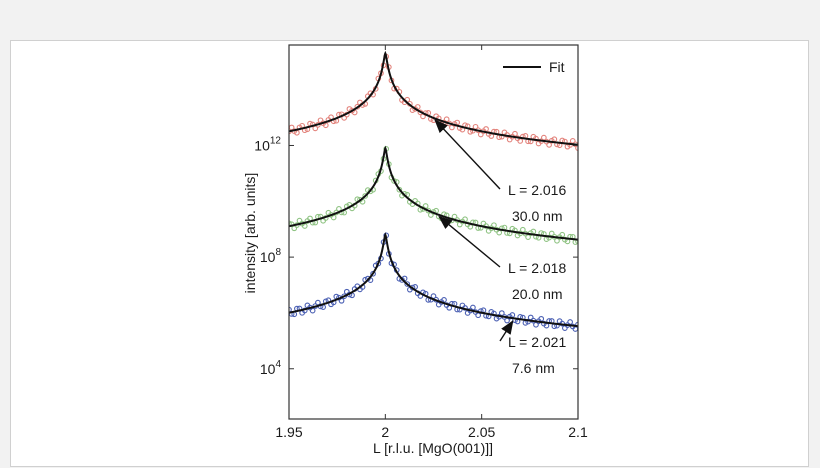 The width and height of the screenshot is (820, 468). Describe the element at coordinates (578, 432) in the screenshot. I see `x-tick-label: 2.1` at that location.